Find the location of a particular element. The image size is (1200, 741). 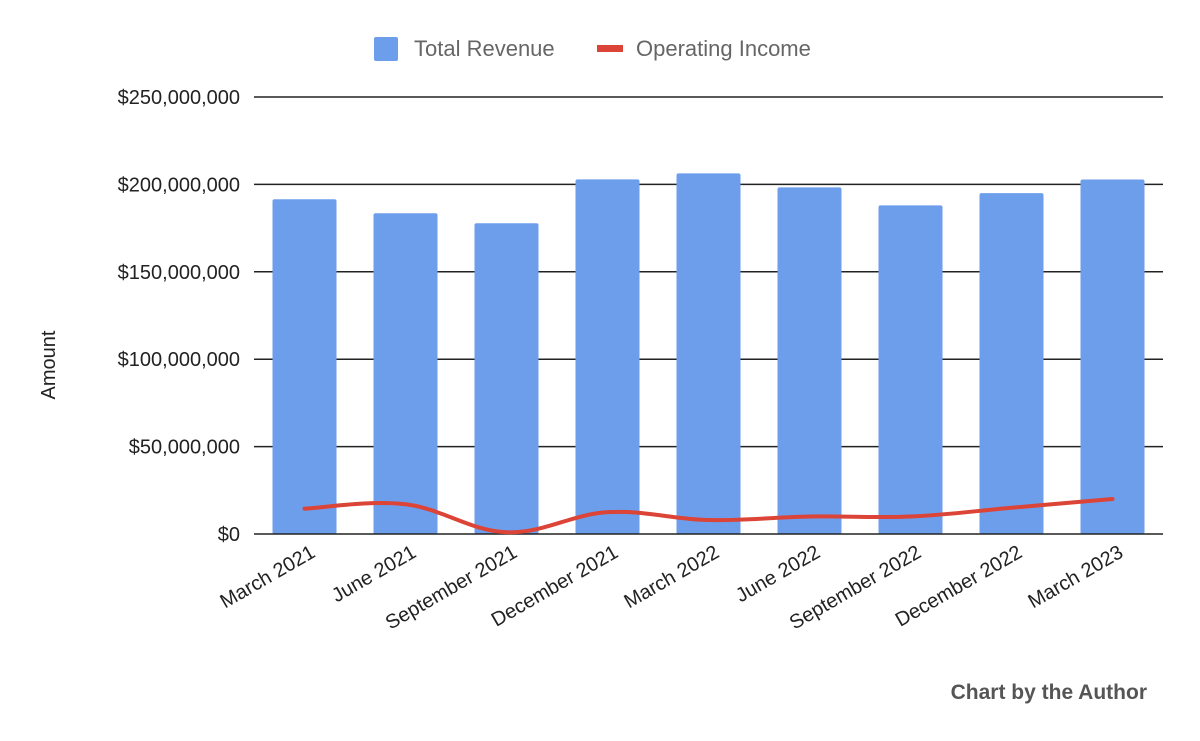

legend: Total Revenue Operating Income is located at coordinates (592, 48).